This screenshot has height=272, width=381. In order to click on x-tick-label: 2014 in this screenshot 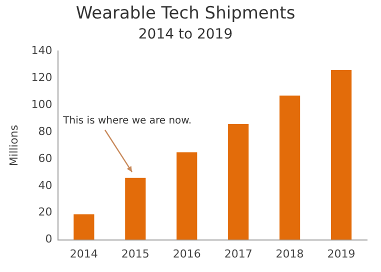, I will do `click(84, 253)`.